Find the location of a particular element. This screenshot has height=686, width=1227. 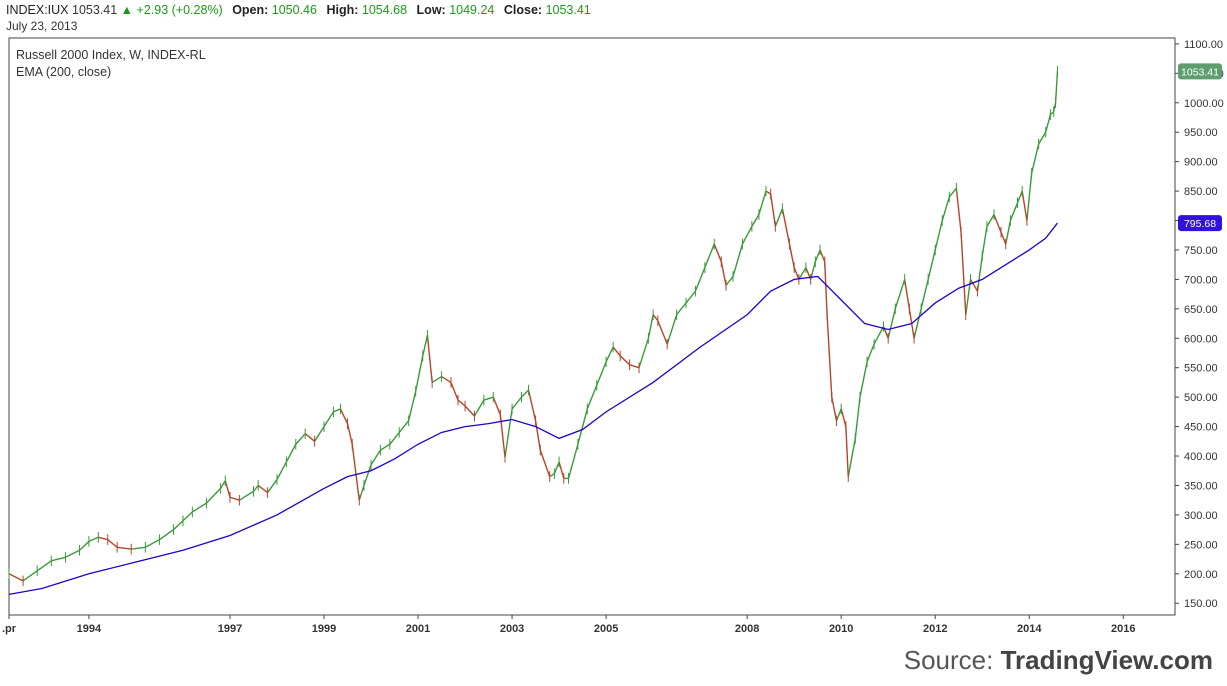

x-tick-label: .pr is located at coordinates (9, 629).